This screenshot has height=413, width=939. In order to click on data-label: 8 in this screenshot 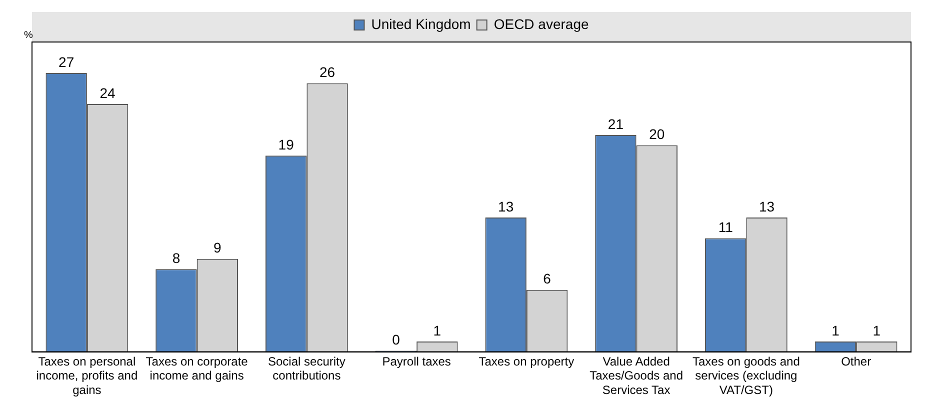, I will do `click(176, 258)`.